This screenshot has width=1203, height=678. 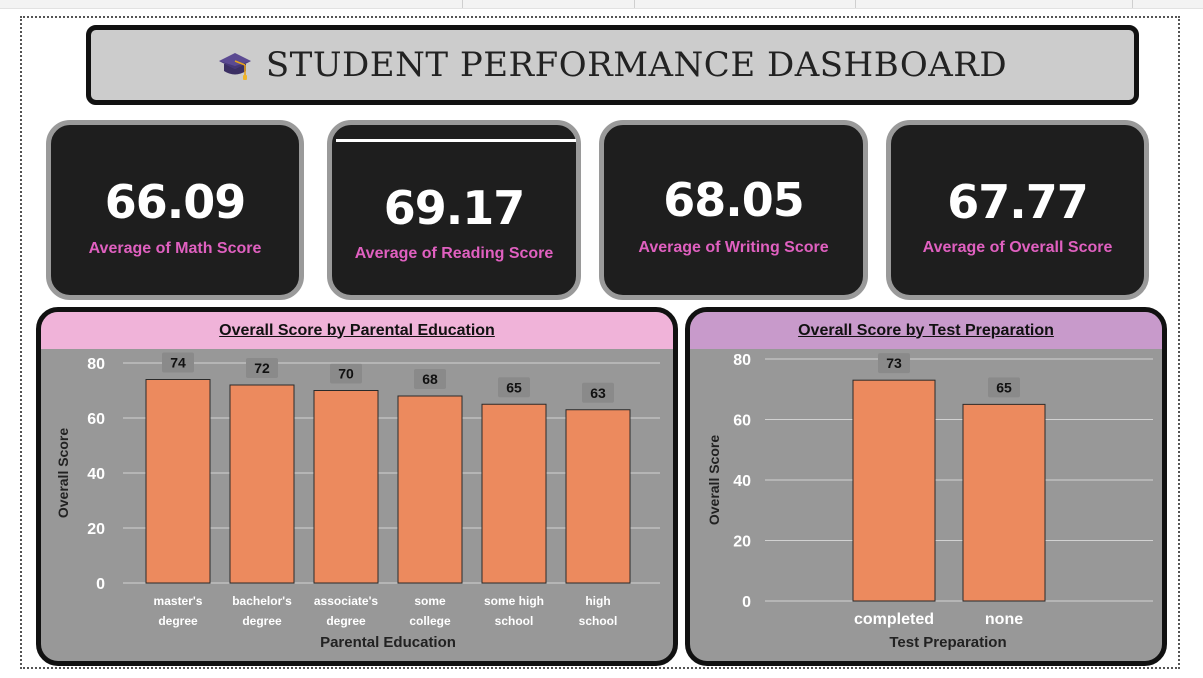 I want to click on kpi-value: 69.17, so click(x=454, y=208).